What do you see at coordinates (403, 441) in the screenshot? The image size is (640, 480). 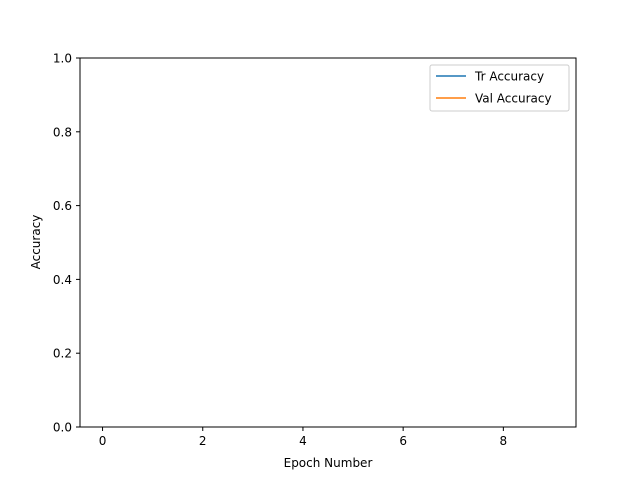 I see `x-tick-label: 6` at bounding box center [403, 441].